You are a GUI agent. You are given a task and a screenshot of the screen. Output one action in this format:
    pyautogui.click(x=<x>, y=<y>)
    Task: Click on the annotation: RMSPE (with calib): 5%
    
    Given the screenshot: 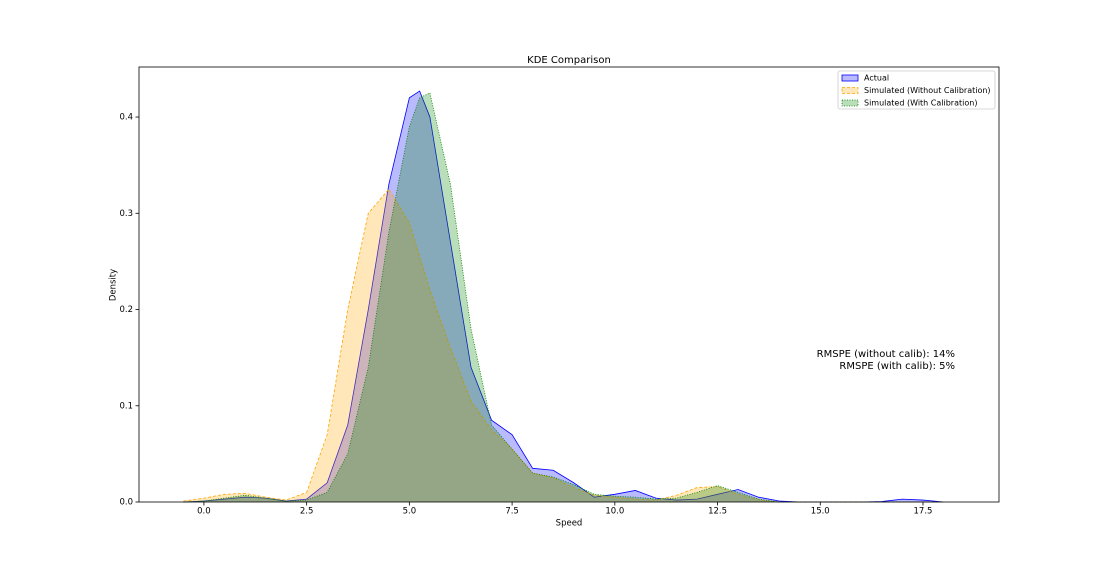 What is the action you would take?
    pyautogui.click(x=897, y=366)
    